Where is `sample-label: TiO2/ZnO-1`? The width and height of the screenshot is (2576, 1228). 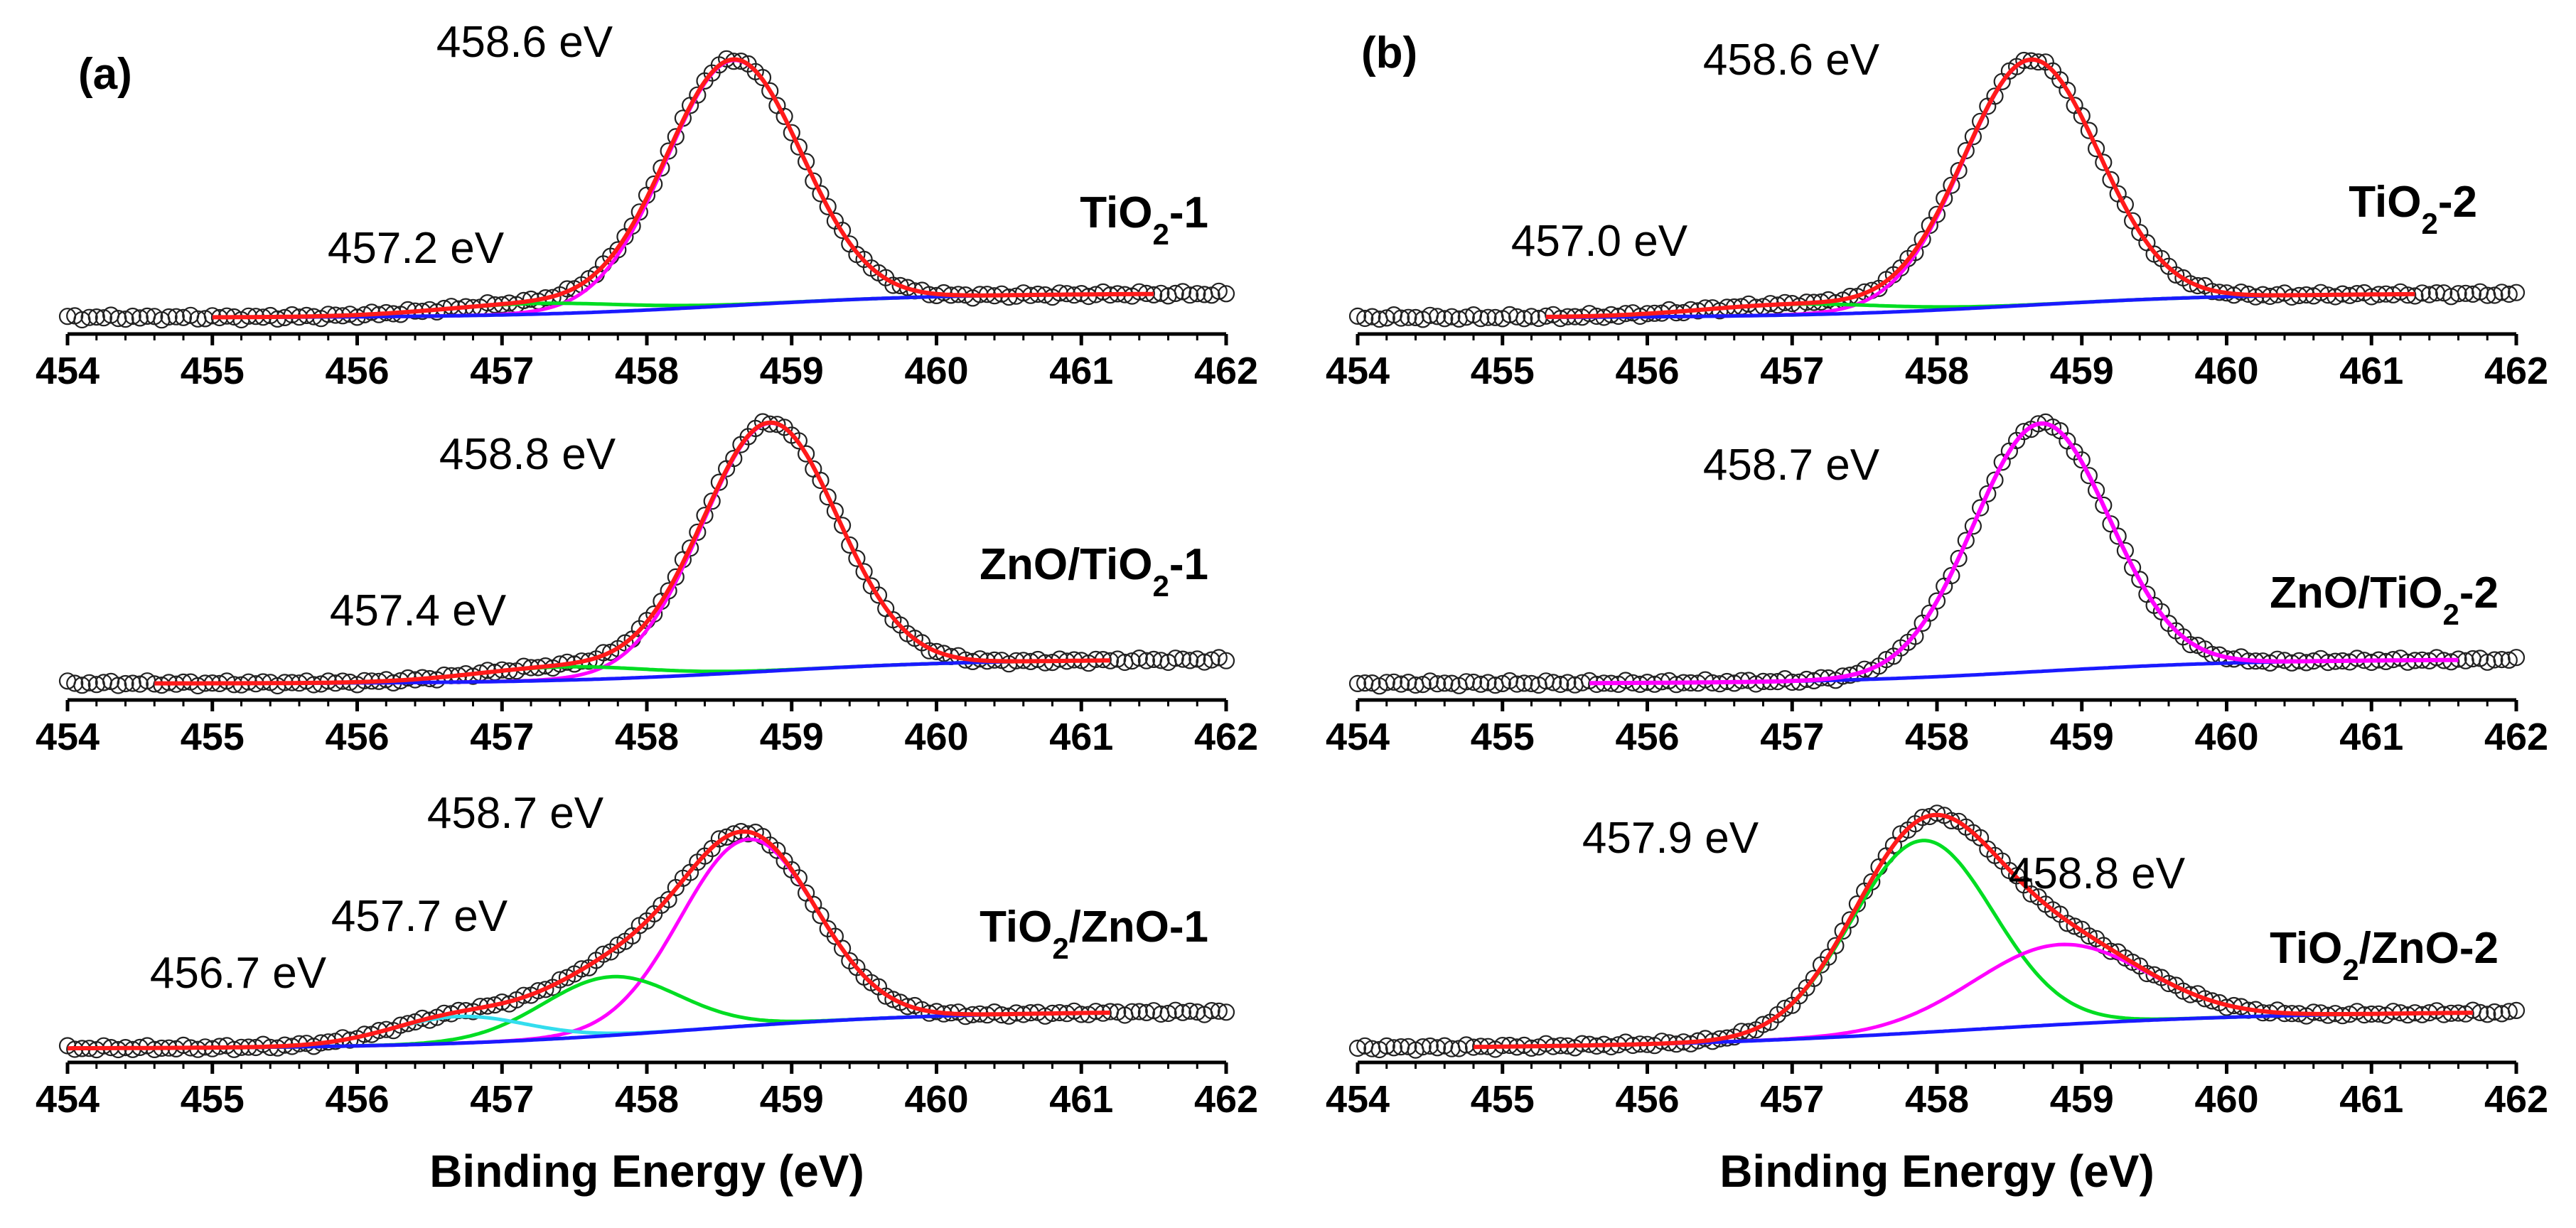
sample-label: TiO2/ZnO-1 is located at coordinates (1094, 934).